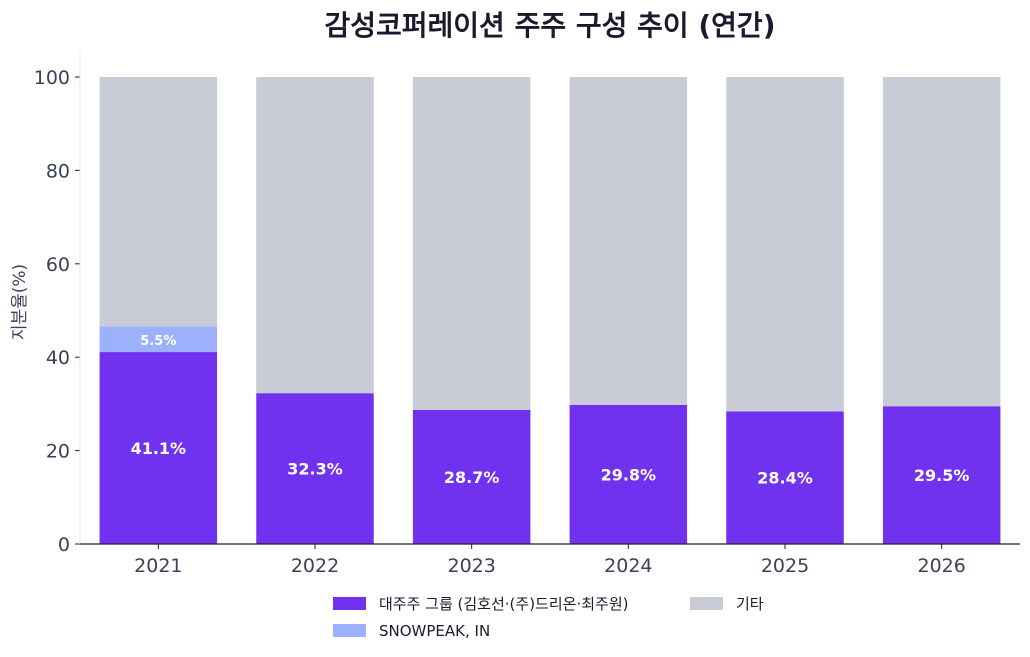  I want to click on x-tick-label: 2026, so click(941, 566).